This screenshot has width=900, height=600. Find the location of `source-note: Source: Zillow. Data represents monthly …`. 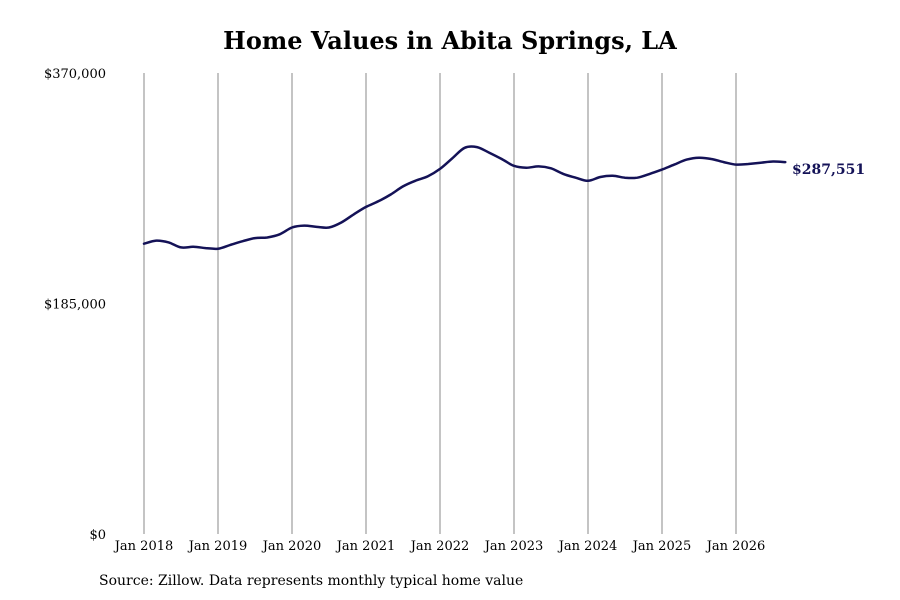

source-note: Source: Zillow. Data represents monthly … is located at coordinates (311, 581).